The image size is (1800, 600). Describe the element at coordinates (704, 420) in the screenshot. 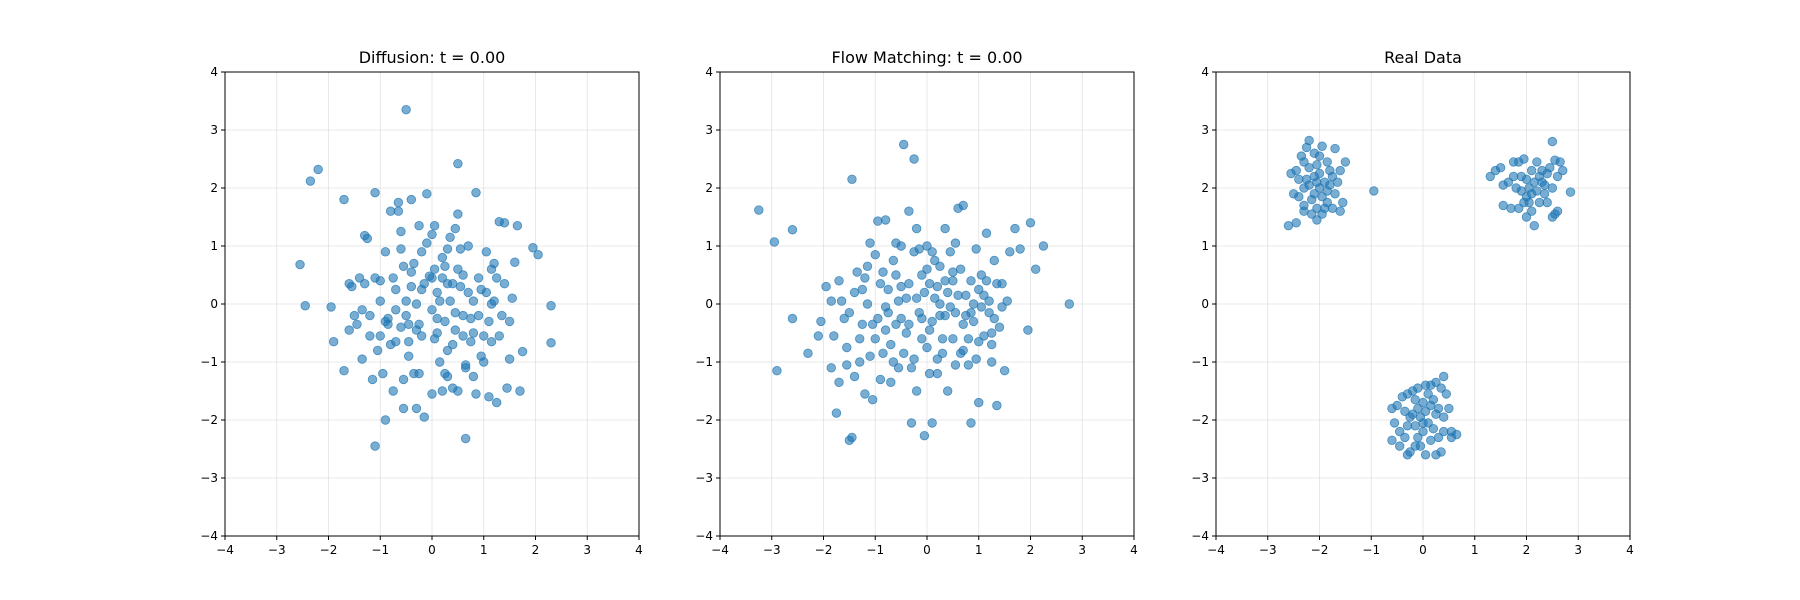

I see `y-tick-label: −2` at that location.